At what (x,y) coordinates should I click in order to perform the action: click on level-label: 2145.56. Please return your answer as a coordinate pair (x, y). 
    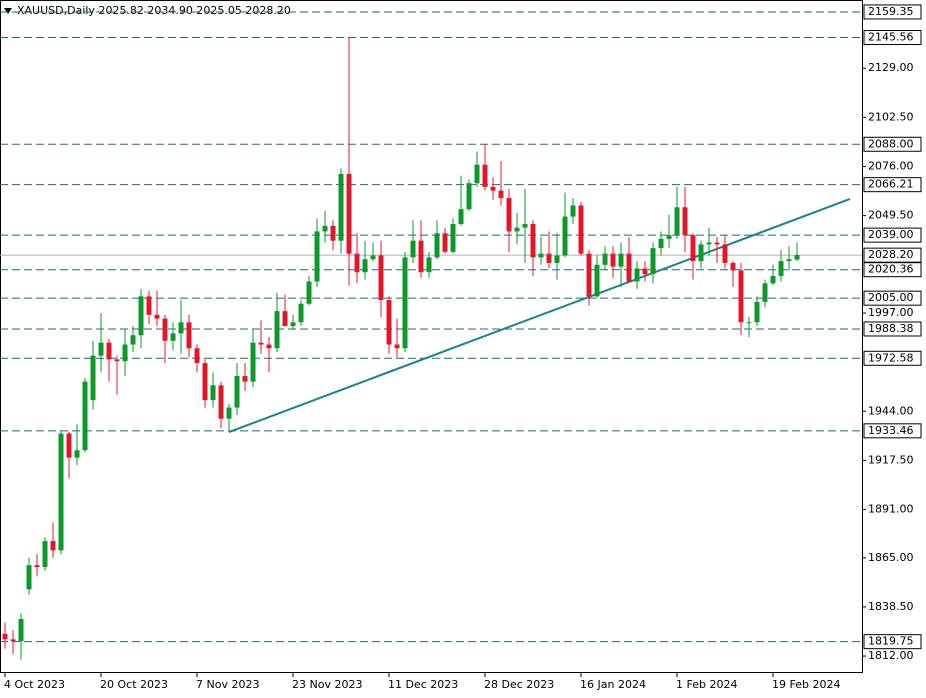
    Looking at the image, I should click on (891, 37).